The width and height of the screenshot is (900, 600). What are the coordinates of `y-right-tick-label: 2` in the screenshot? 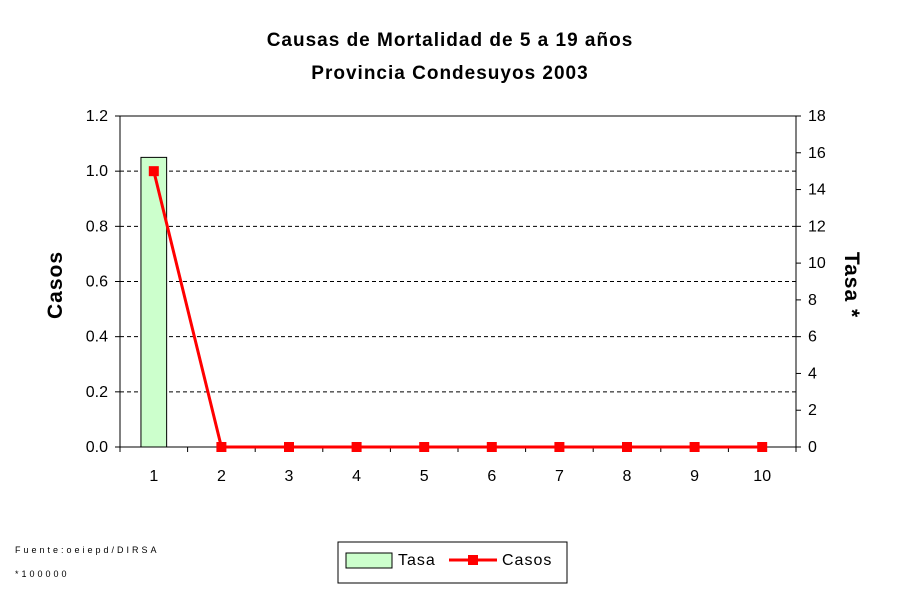 It's located at (812, 410).